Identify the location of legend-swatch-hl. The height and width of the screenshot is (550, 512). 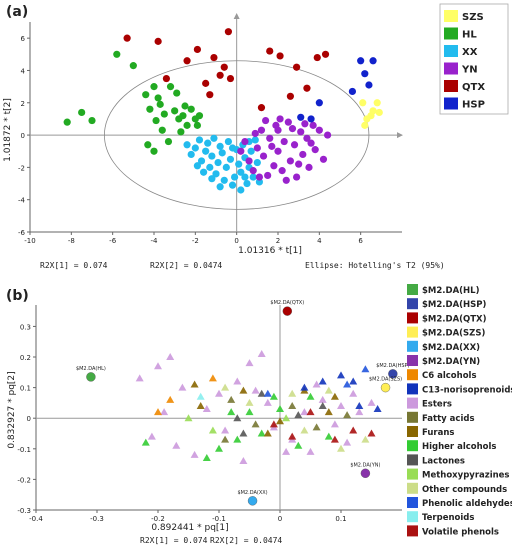
(451, 33).